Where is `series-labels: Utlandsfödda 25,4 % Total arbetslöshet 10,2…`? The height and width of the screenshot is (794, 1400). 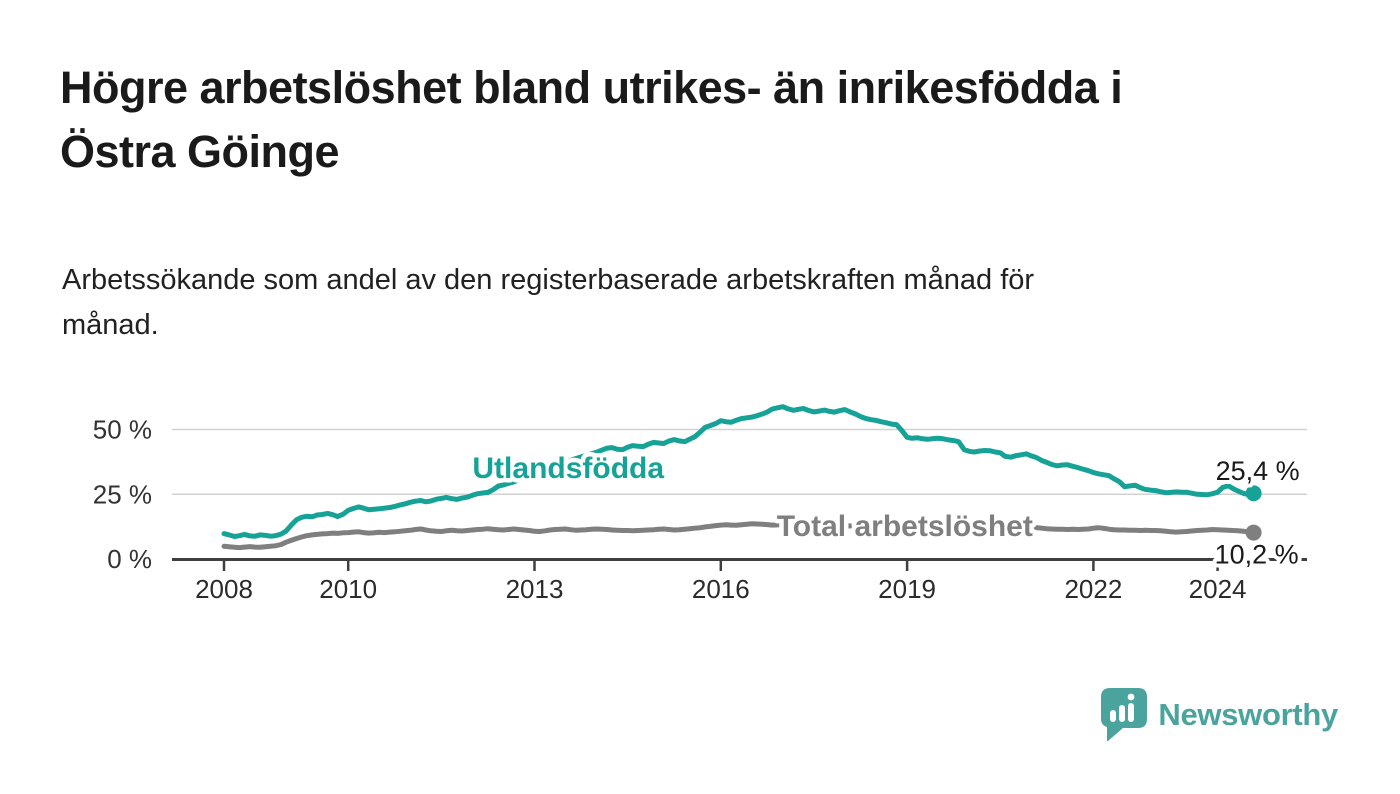 series-labels: Utlandsfödda 25,4 % Total arbetslöshet 10,2… is located at coordinates (886, 510).